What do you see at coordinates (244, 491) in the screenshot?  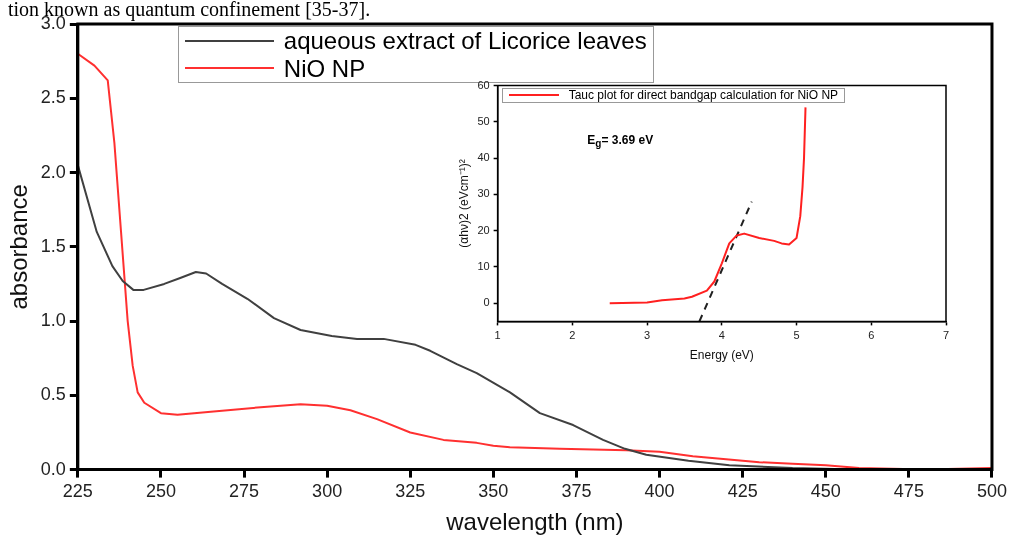 I see `x-tick-label: 275` at bounding box center [244, 491].